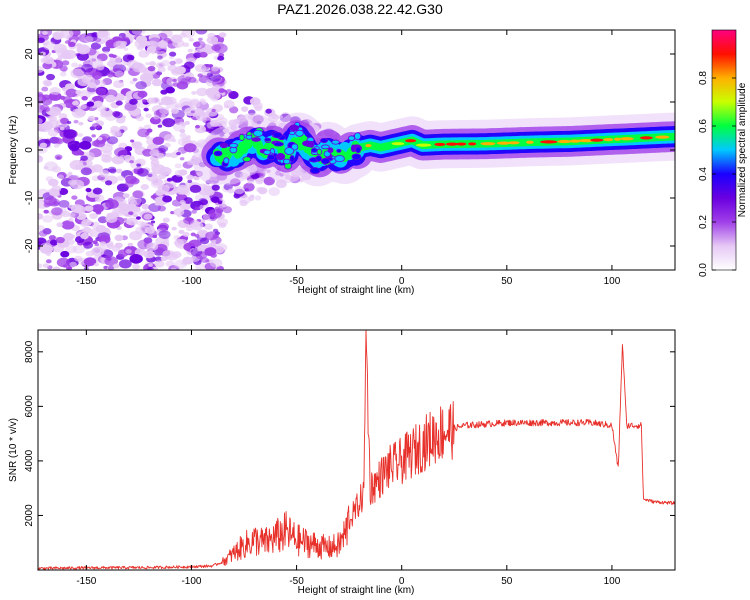 This screenshot has height=600, width=750. I want to click on colorbar-label: Normalized spectral amplitude, so click(742, 149).